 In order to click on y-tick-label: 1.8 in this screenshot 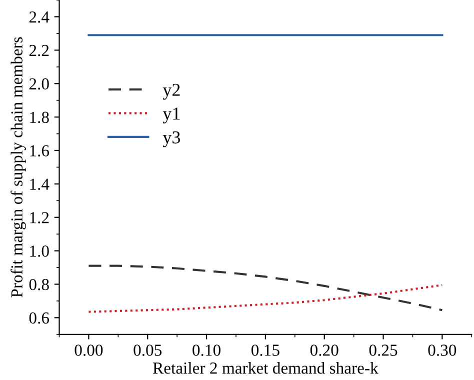, I will do `click(39, 118)`.